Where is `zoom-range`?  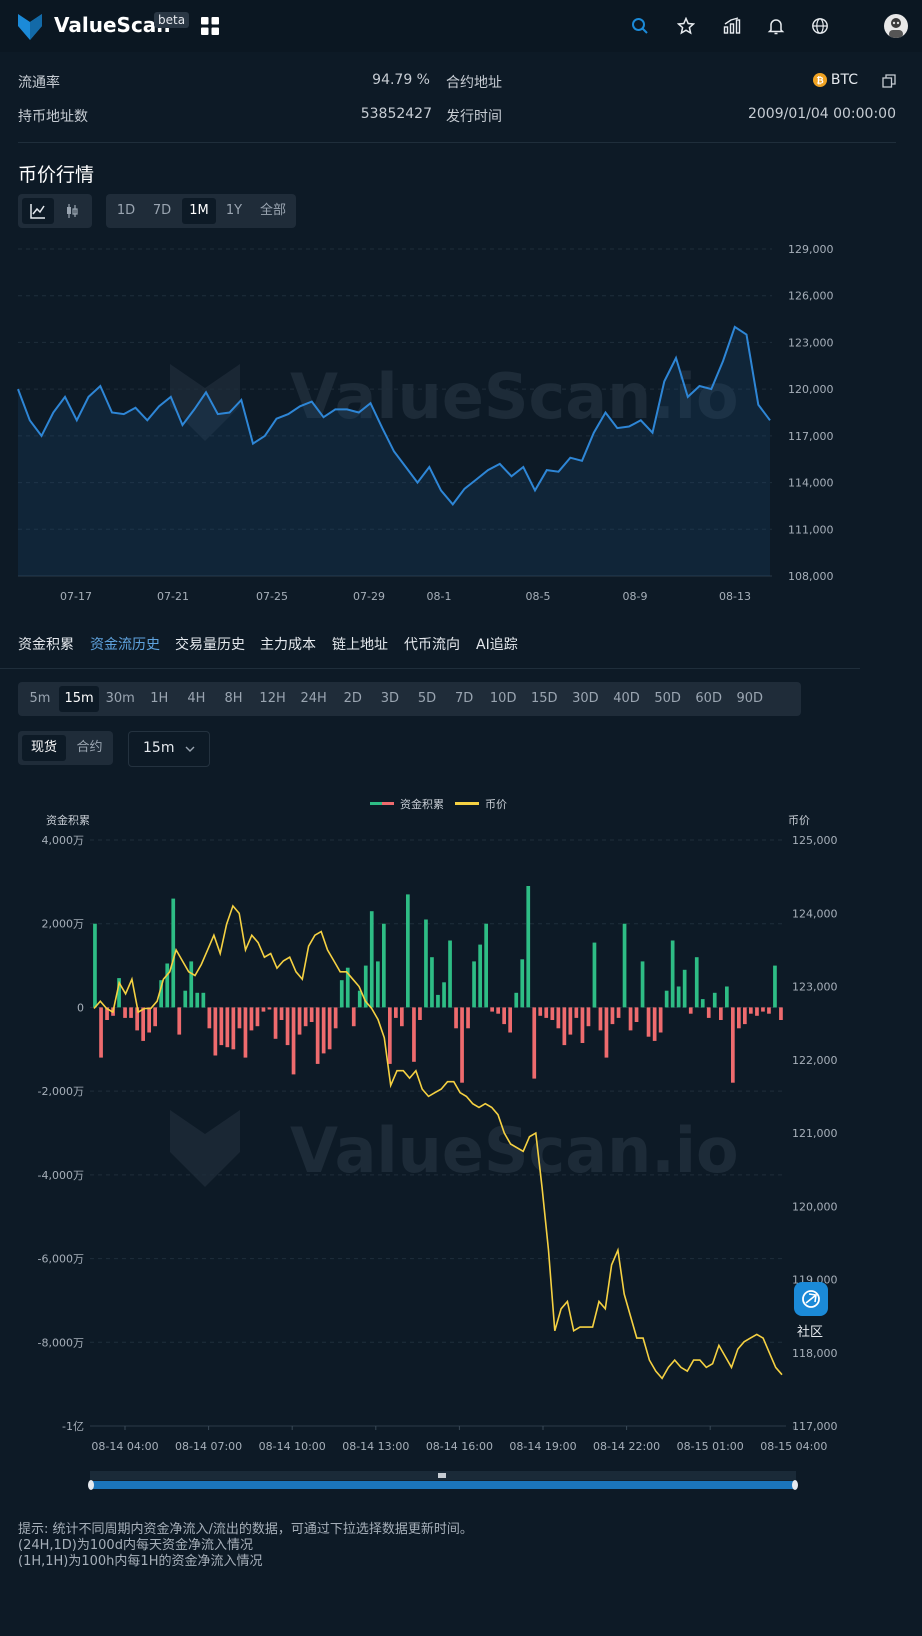
zoom-range is located at coordinates (443, 1485).